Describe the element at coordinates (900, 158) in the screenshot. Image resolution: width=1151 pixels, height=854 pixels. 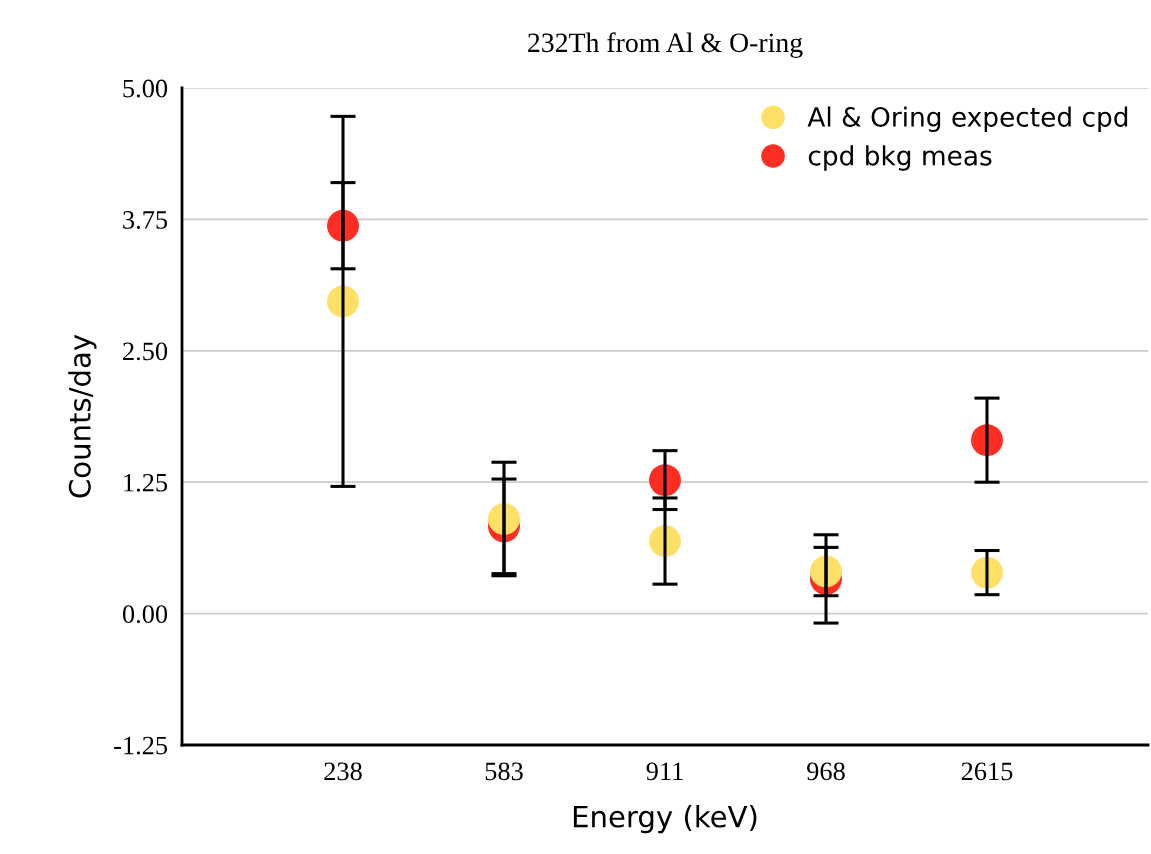
I see `legend-label: cpd bkg meas` at that location.